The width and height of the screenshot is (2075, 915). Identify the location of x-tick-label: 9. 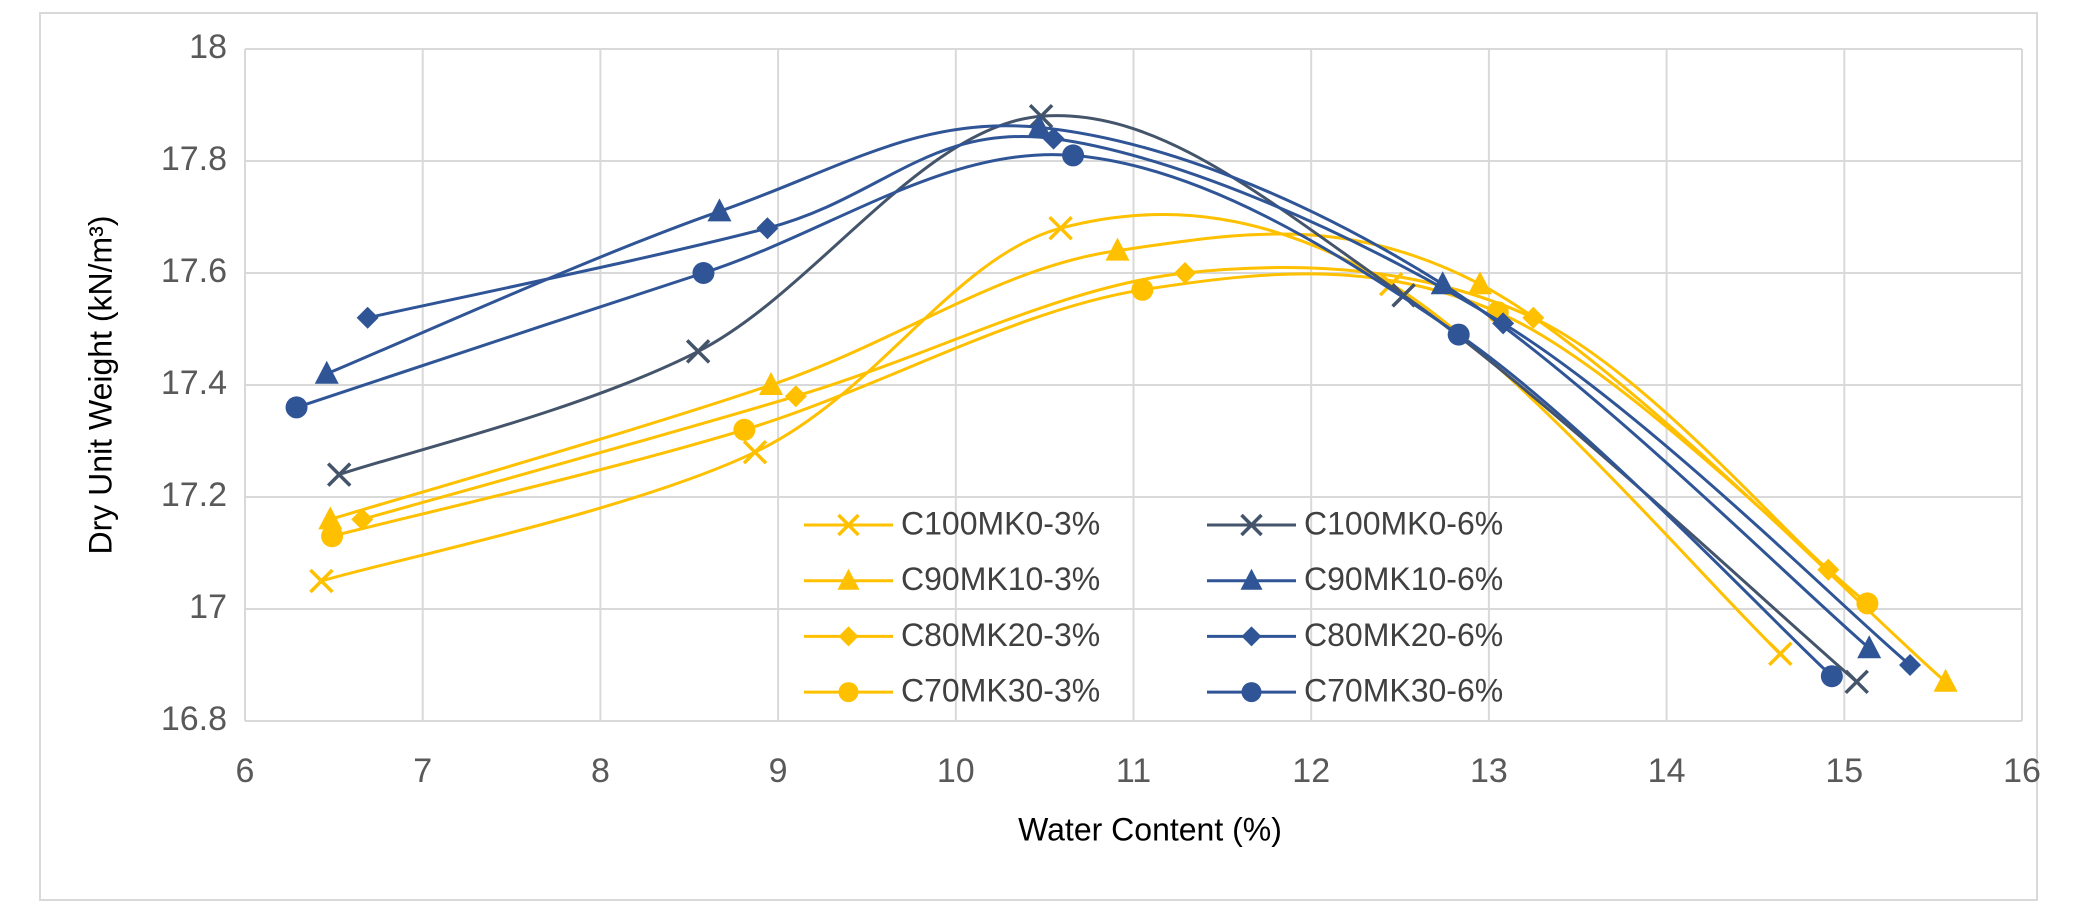
(778, 771).